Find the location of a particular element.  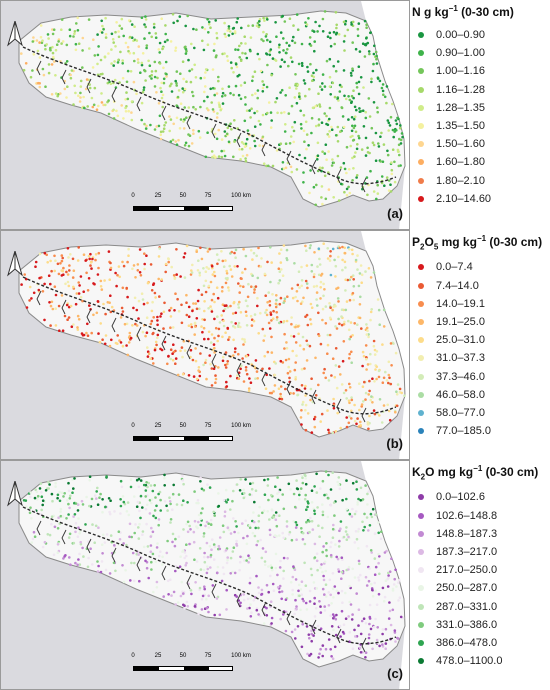

legend-title: N g kg−1 (0-30 cm) is located at coordinates (463, 11).